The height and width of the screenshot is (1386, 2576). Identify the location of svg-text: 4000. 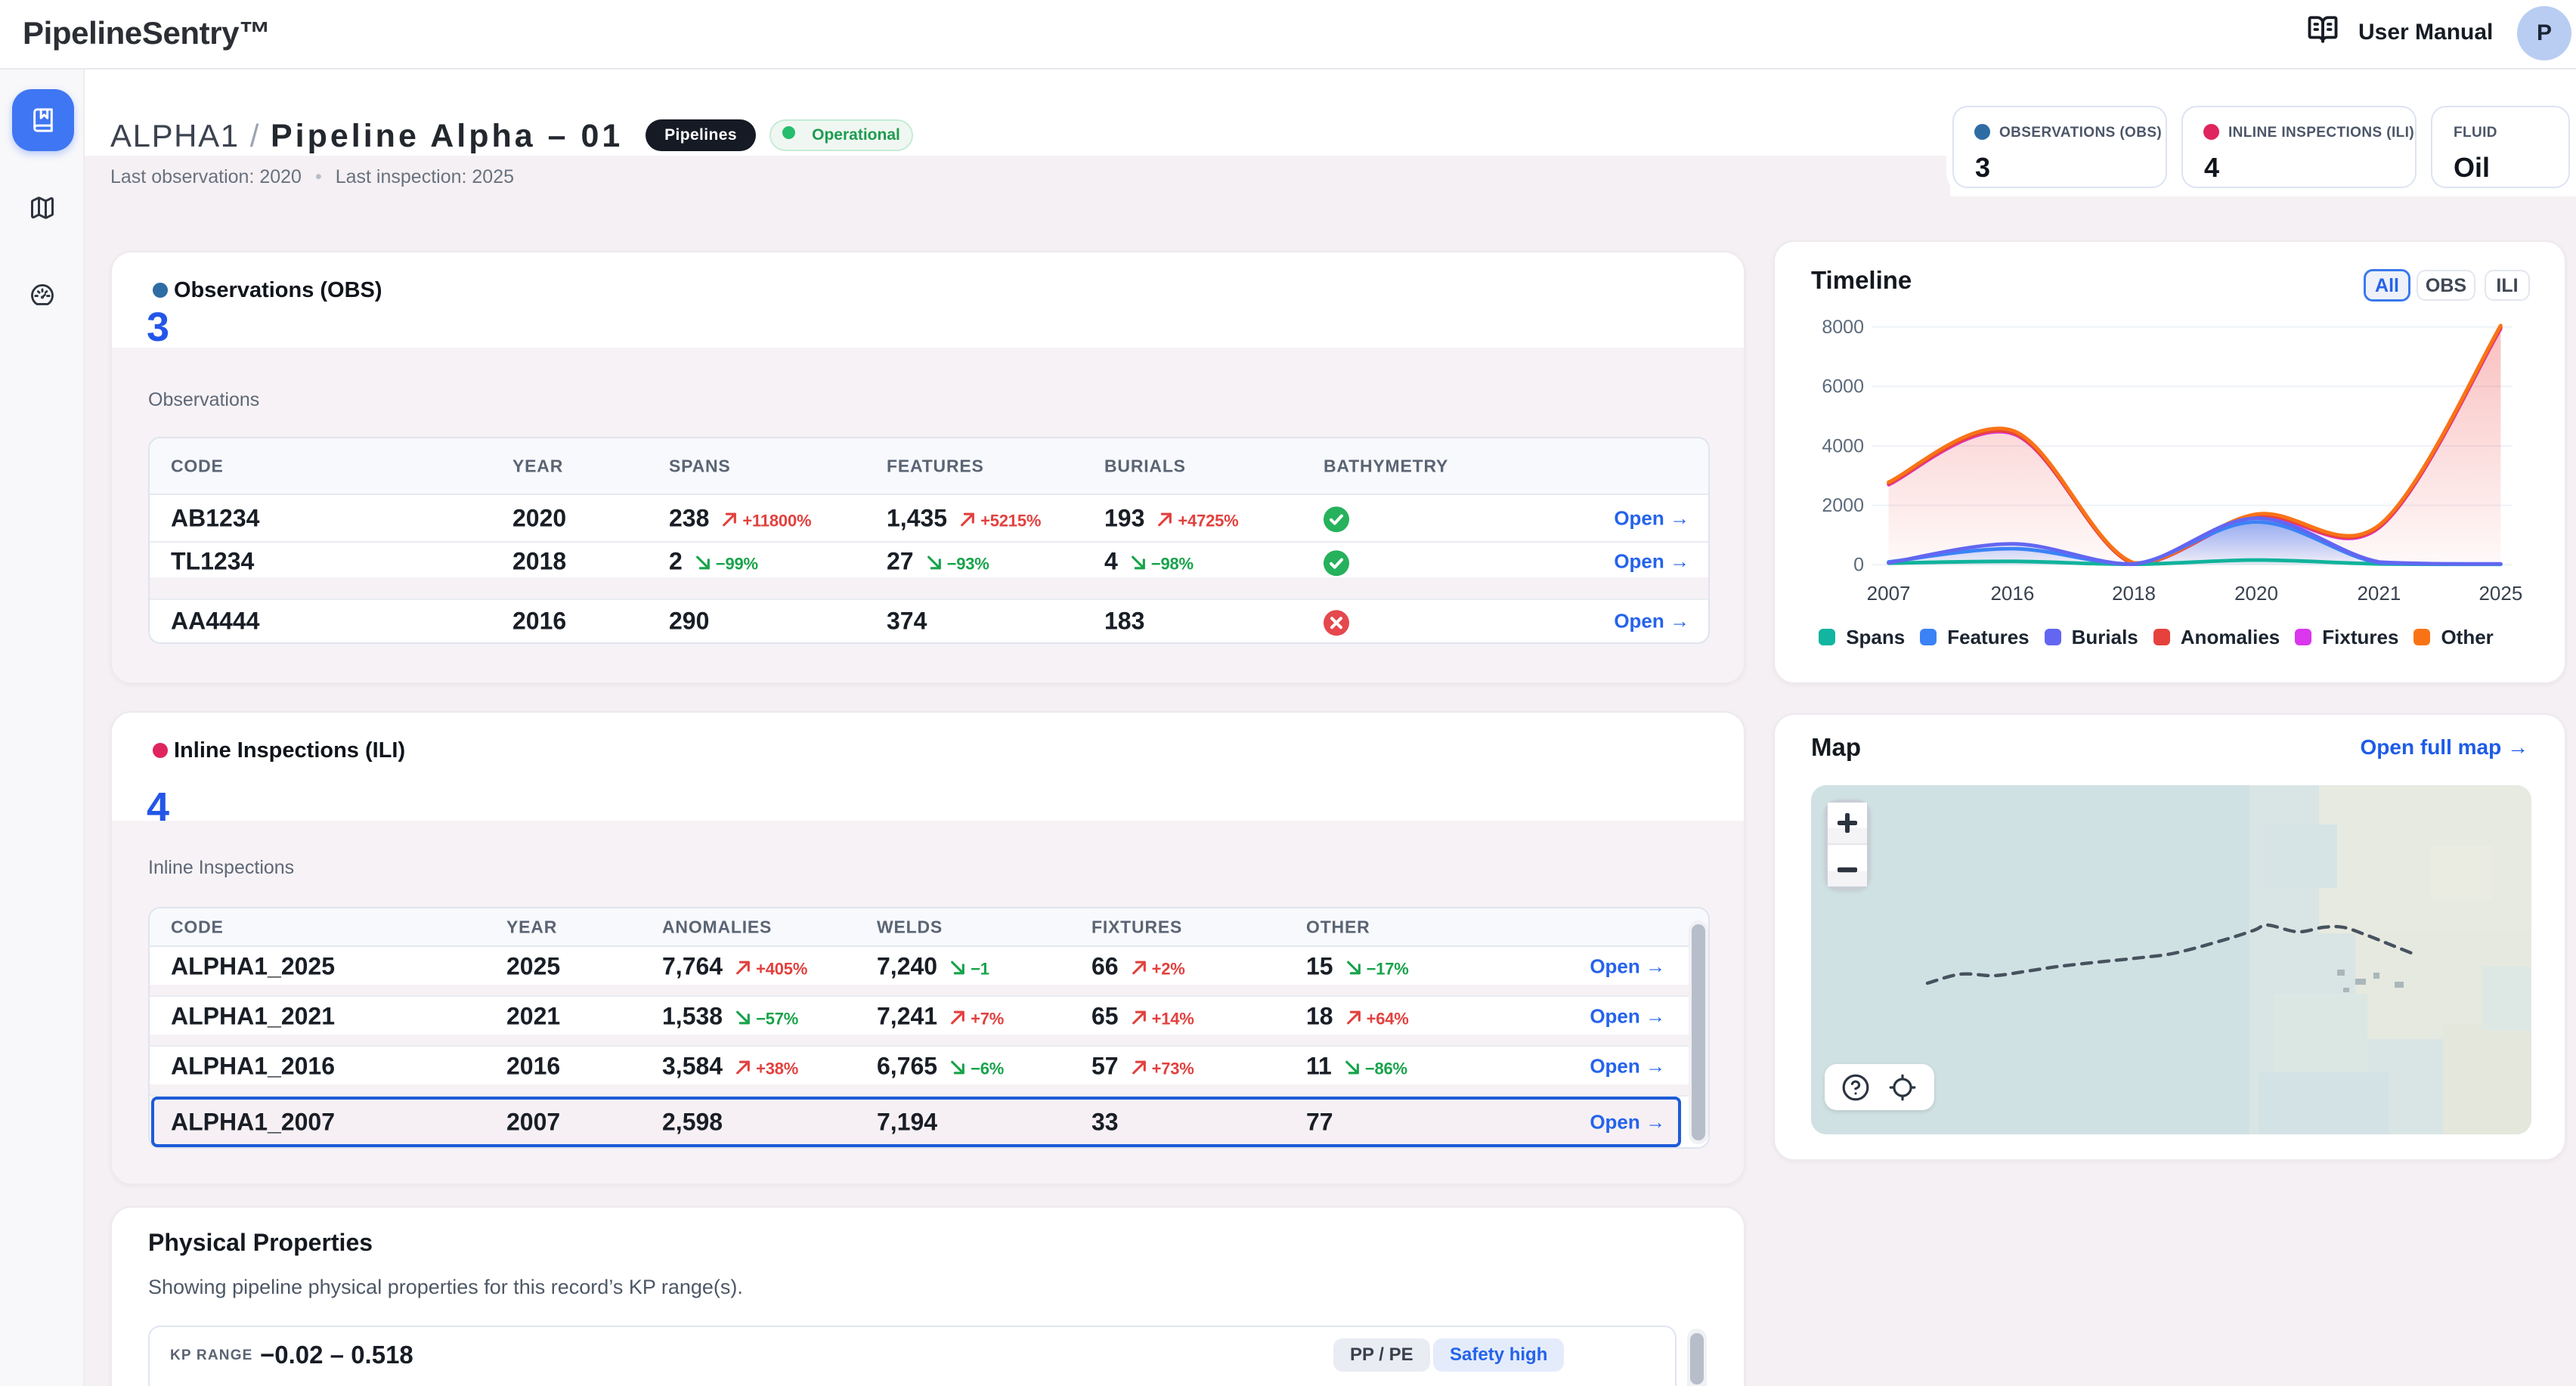
(1843, 445).